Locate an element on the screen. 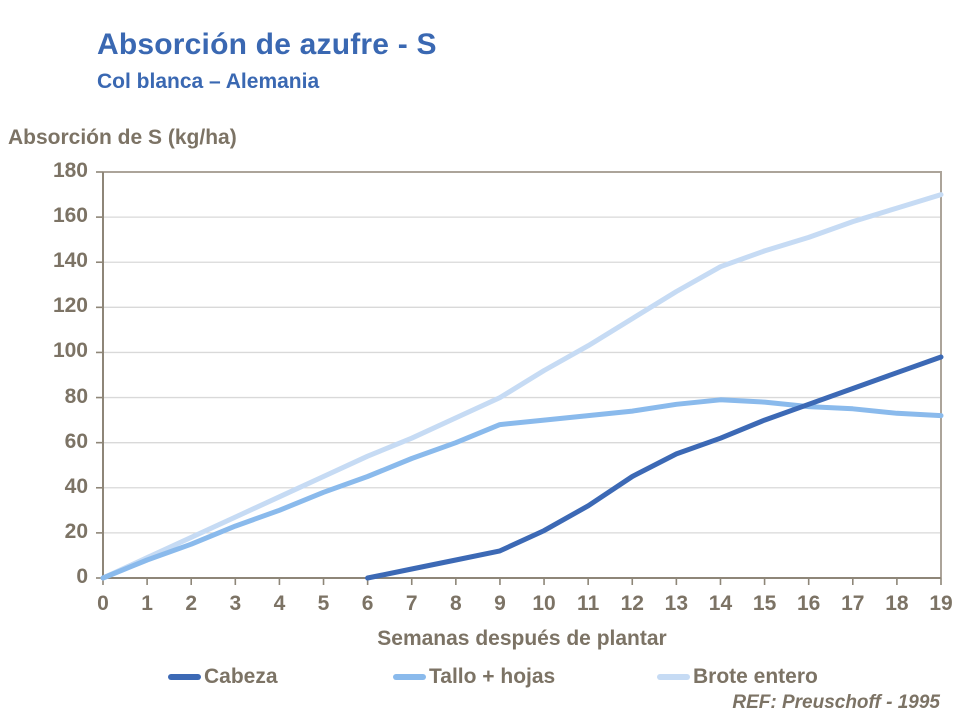 The image size is (960, 720). y-tick-label: 80 is located at coordinates (76, 396).